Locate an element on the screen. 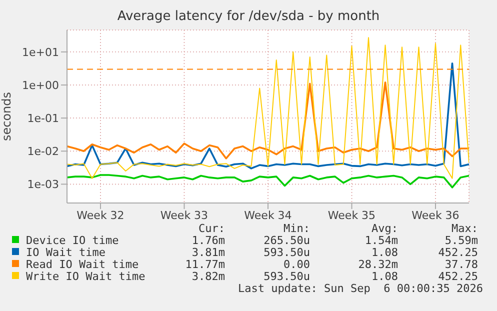 The image size is (497, 311). text: Last update: Sun Sep 6 00:00:35 2026 is located at coordinates (360, 288).